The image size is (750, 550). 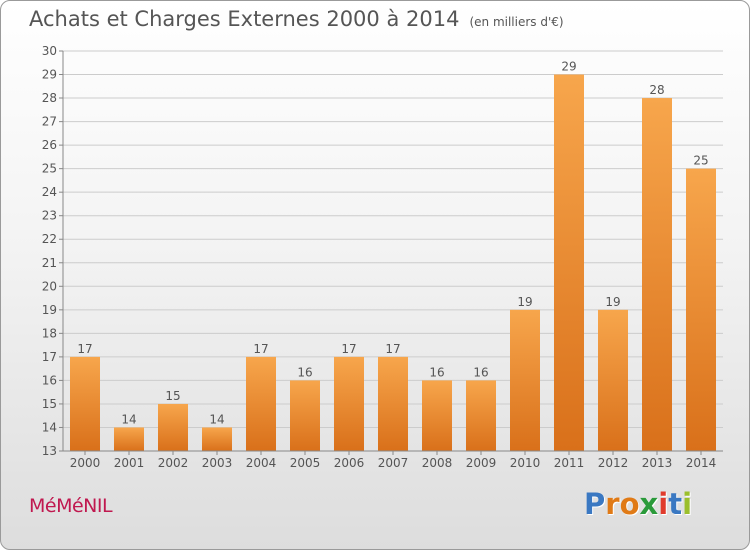 I want to click on data-label: 25, so click(x=700, y=161).